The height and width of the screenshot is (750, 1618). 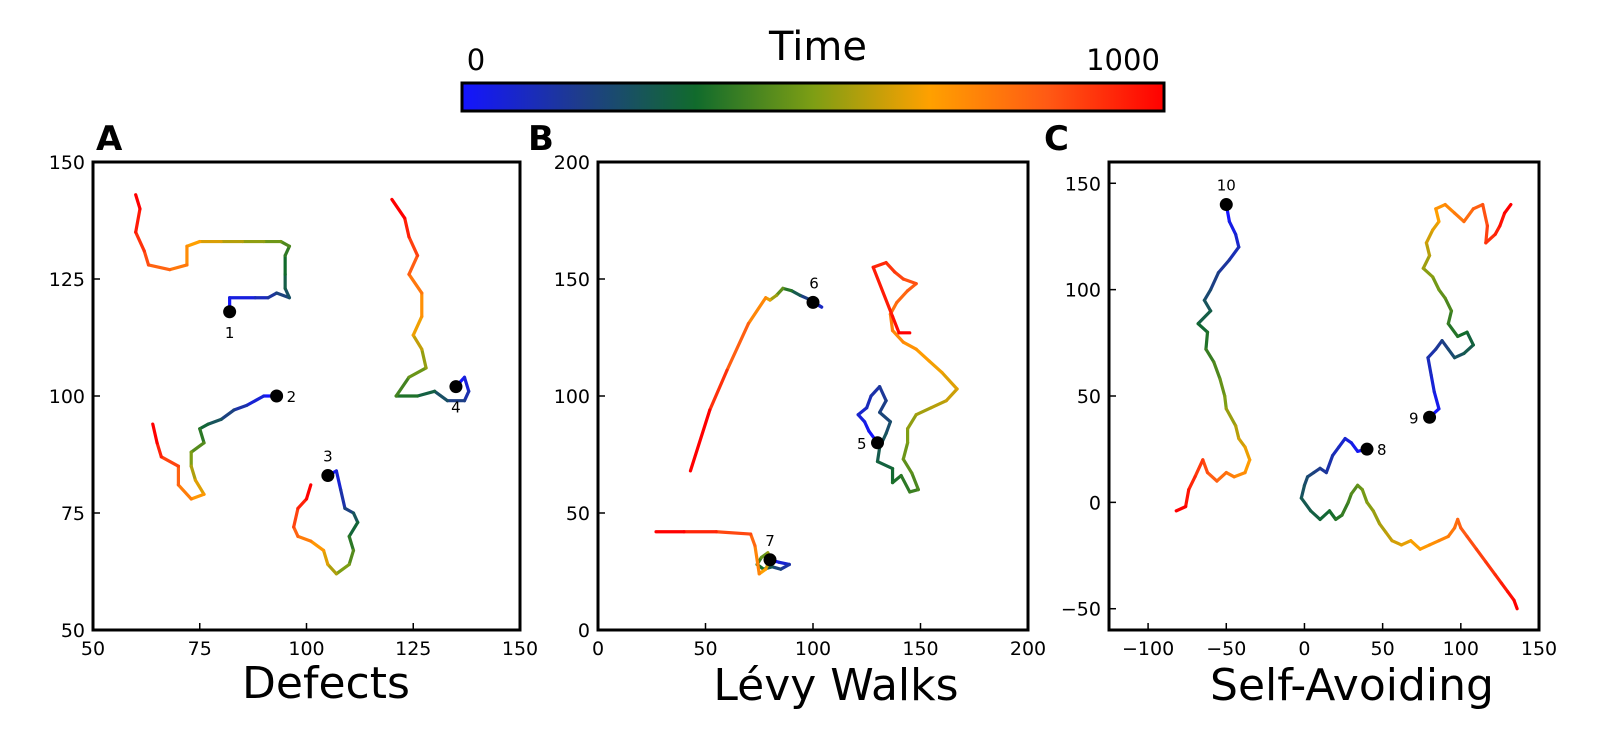 I want to click on x-tick-label: 0, so click(x=1304, y=649).